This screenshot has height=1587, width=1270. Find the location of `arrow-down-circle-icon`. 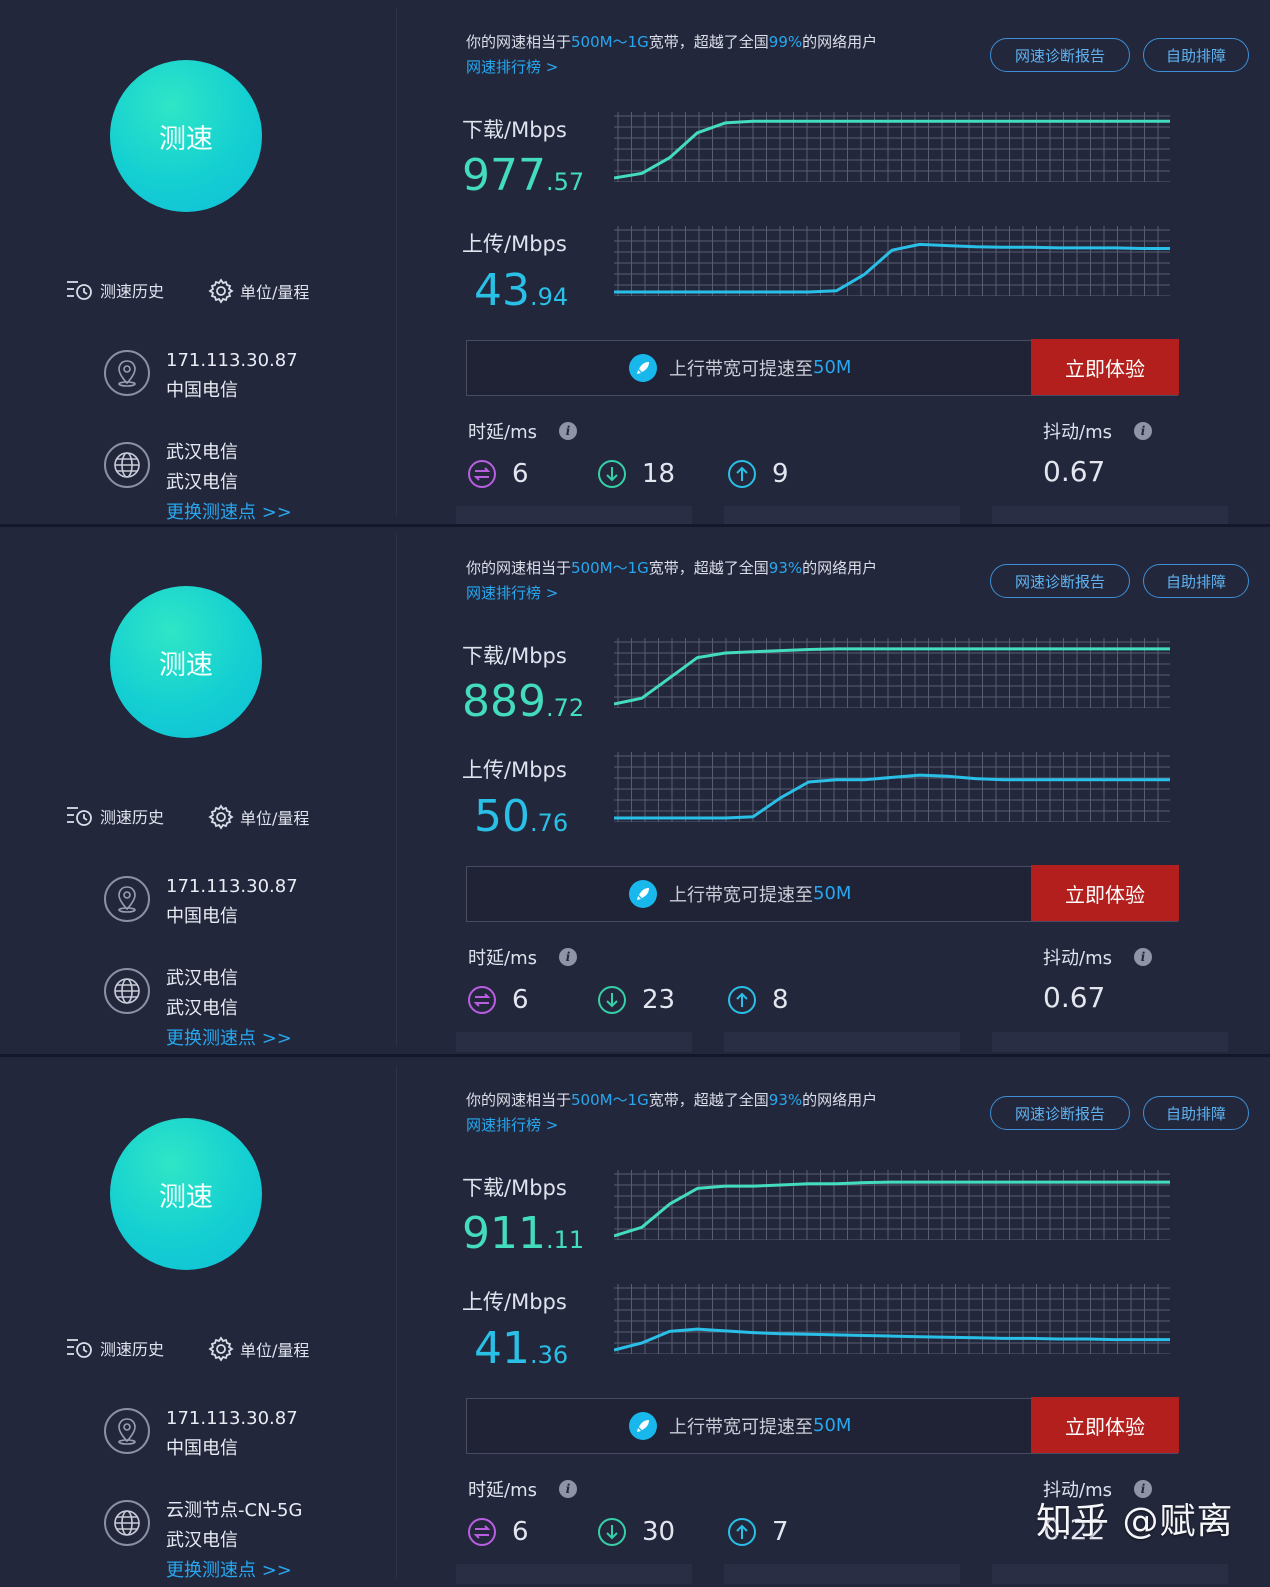

arrow-down-circle-icon is located at coordinates (612, 1532).